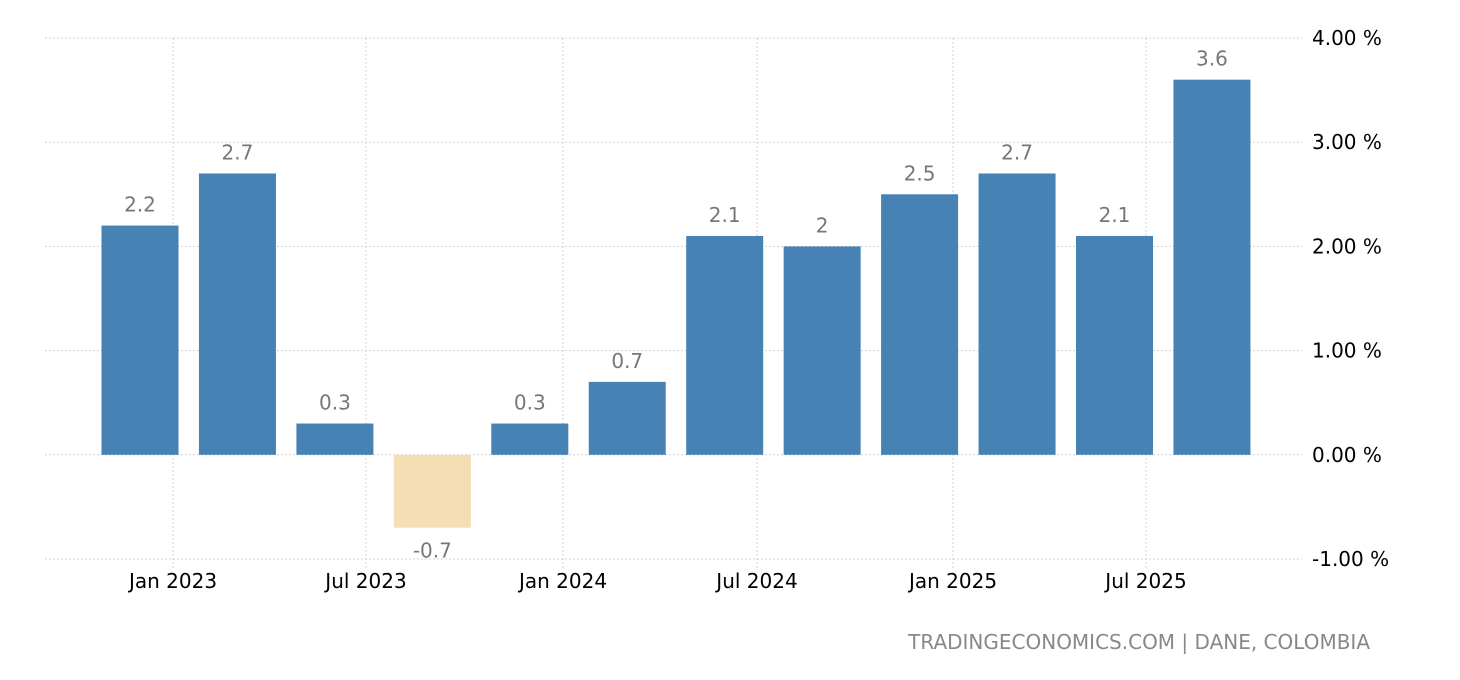 The image size is (1460, 680). Describe the element at coordinates (1347, 351) in the screenshot. I see `y-tick-label: 1.00 %` at that location.